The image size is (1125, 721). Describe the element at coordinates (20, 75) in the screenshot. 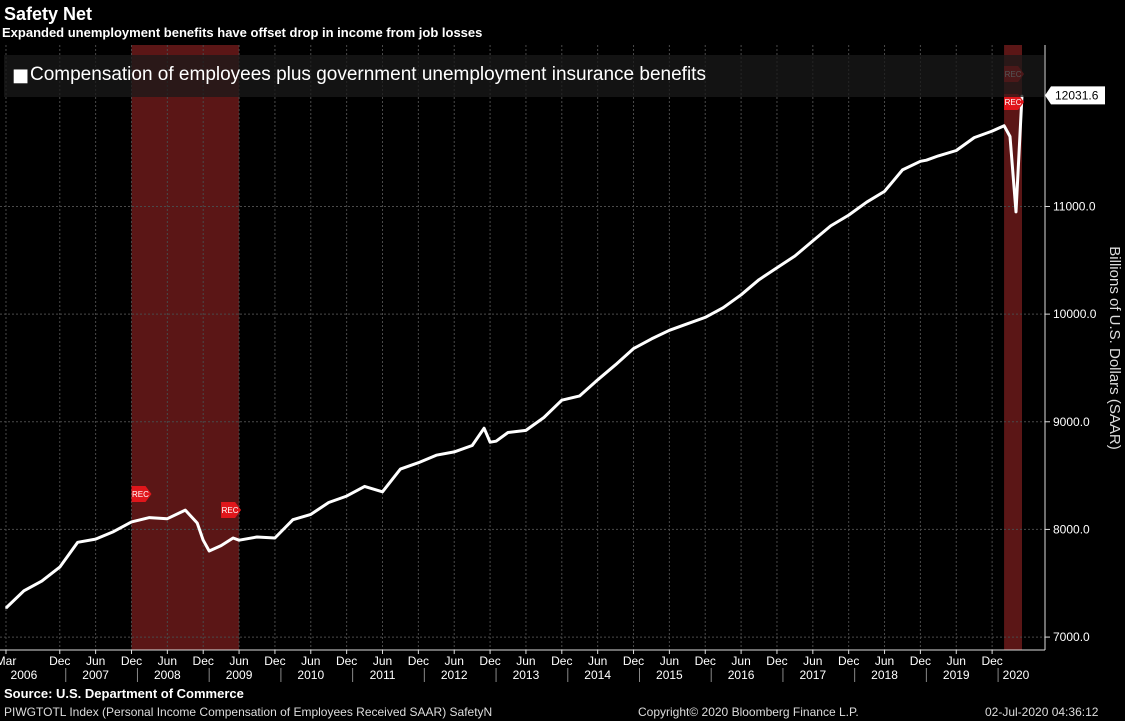

I see `legend-marker: ■` at that location.